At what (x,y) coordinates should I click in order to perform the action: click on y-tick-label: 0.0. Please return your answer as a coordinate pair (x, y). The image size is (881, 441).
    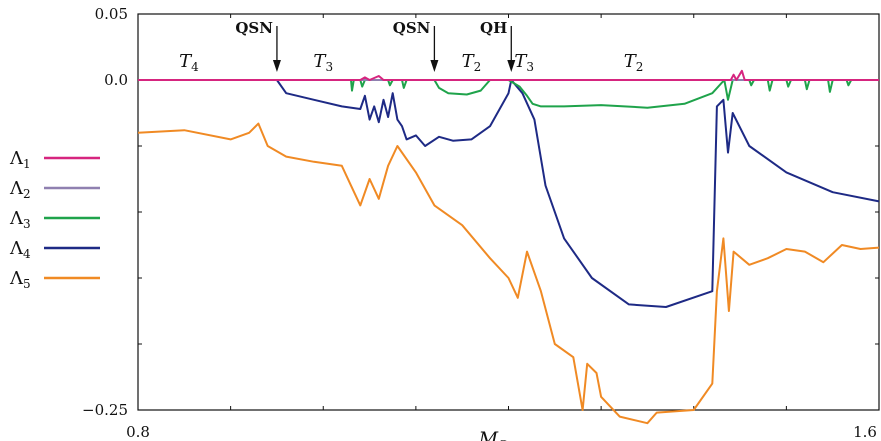
    Looking at the image, I should click on (116, 80).